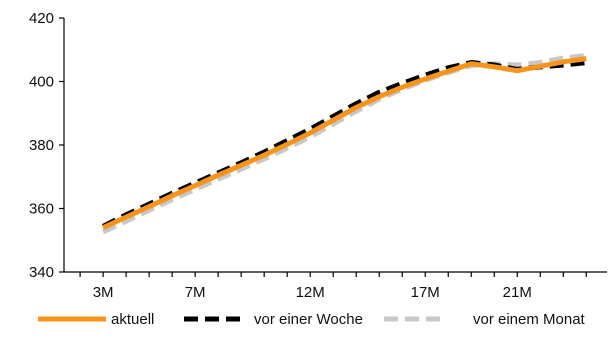  Describe the element at coordinates (41, 82) in the screenshot. I see `y-tick-label: 400` at that location.